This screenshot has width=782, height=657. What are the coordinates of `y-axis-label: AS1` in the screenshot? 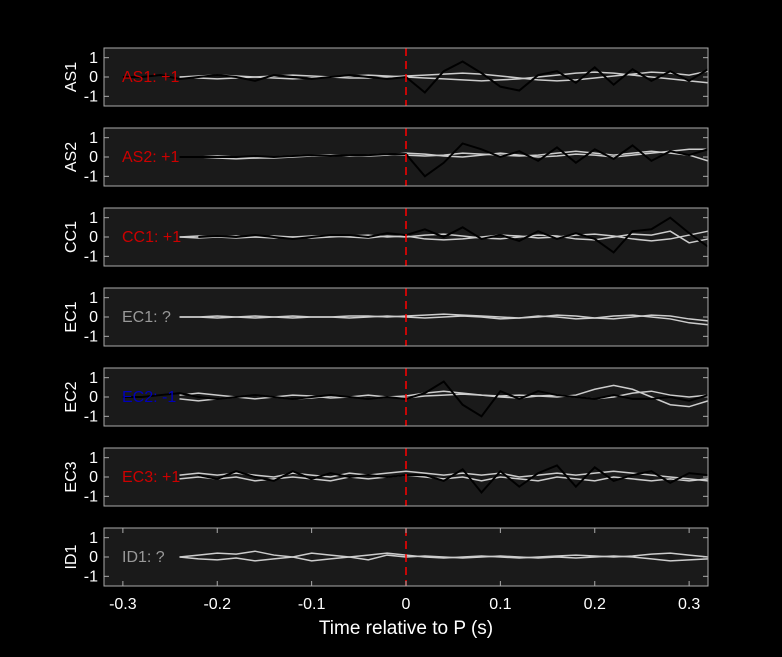 It's located at (71, 77).